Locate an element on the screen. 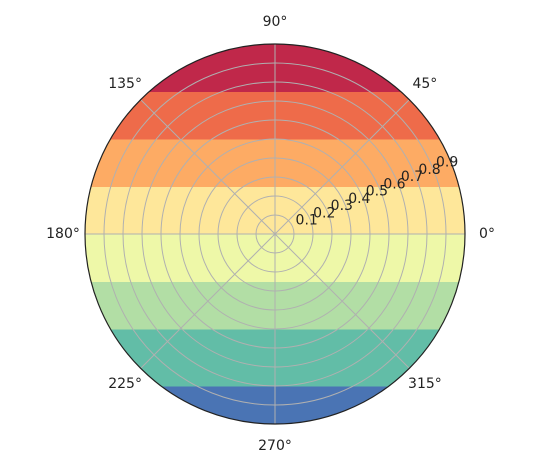  r-tick-label-1: 0.2 is located at coordinates (324, 213).